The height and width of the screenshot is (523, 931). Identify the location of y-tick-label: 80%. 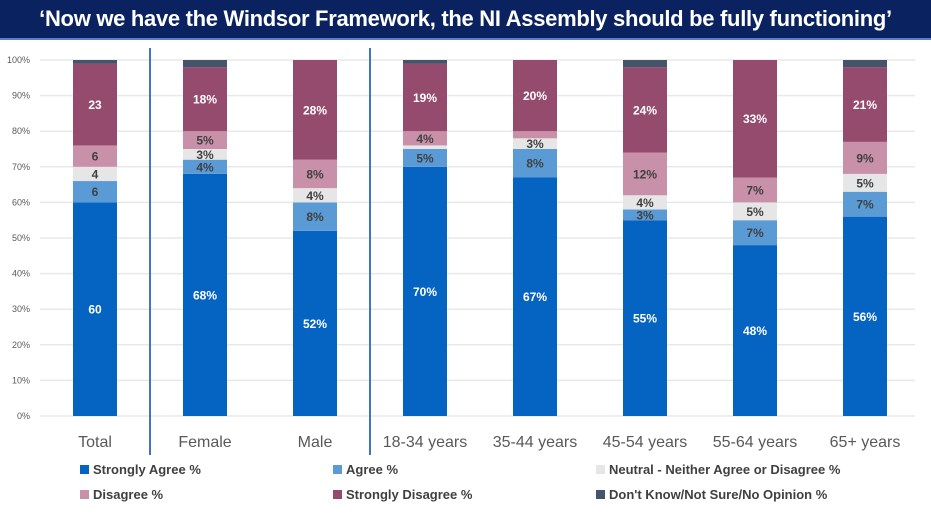
(21, 131).